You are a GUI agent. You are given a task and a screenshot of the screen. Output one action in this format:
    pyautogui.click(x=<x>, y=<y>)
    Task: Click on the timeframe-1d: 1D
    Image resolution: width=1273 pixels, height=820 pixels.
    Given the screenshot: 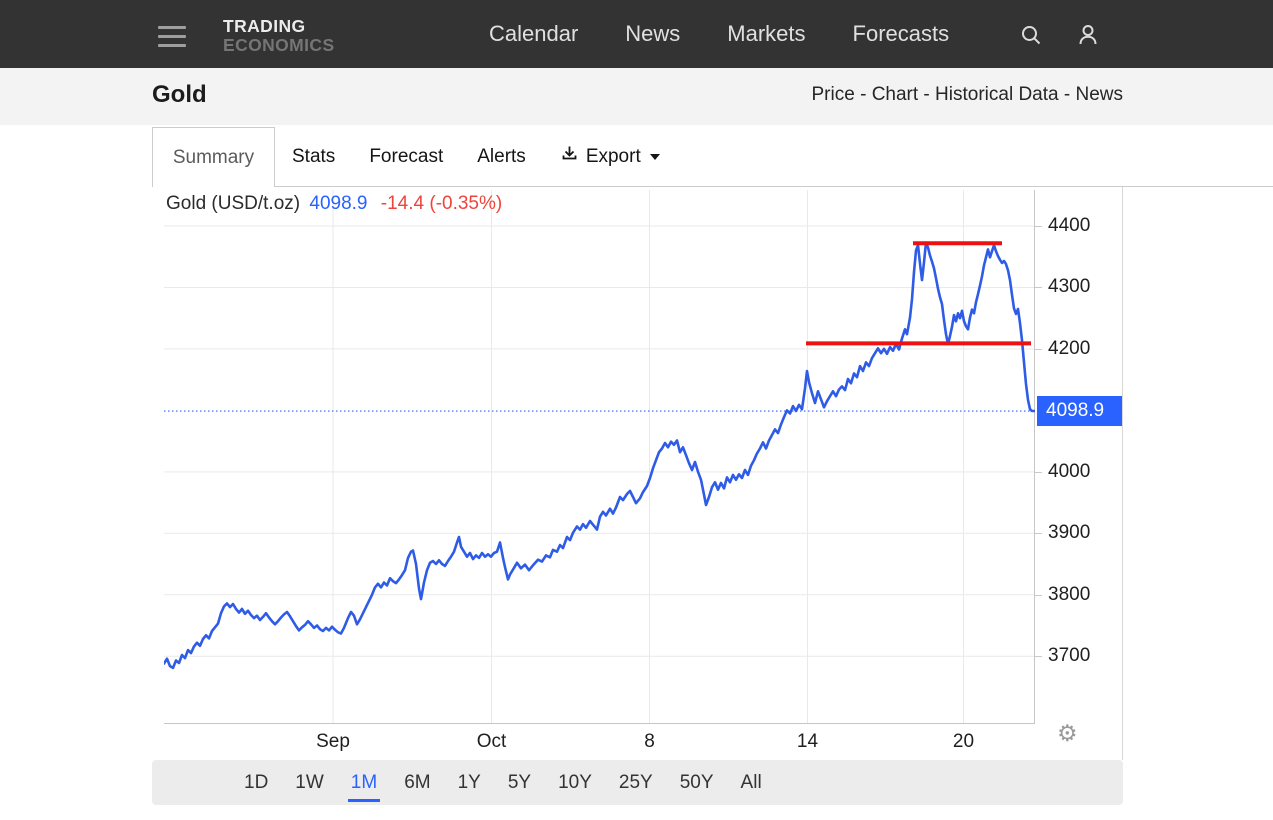 What is the action you would take?
    pyautogui.click(x=256, y=782)
    